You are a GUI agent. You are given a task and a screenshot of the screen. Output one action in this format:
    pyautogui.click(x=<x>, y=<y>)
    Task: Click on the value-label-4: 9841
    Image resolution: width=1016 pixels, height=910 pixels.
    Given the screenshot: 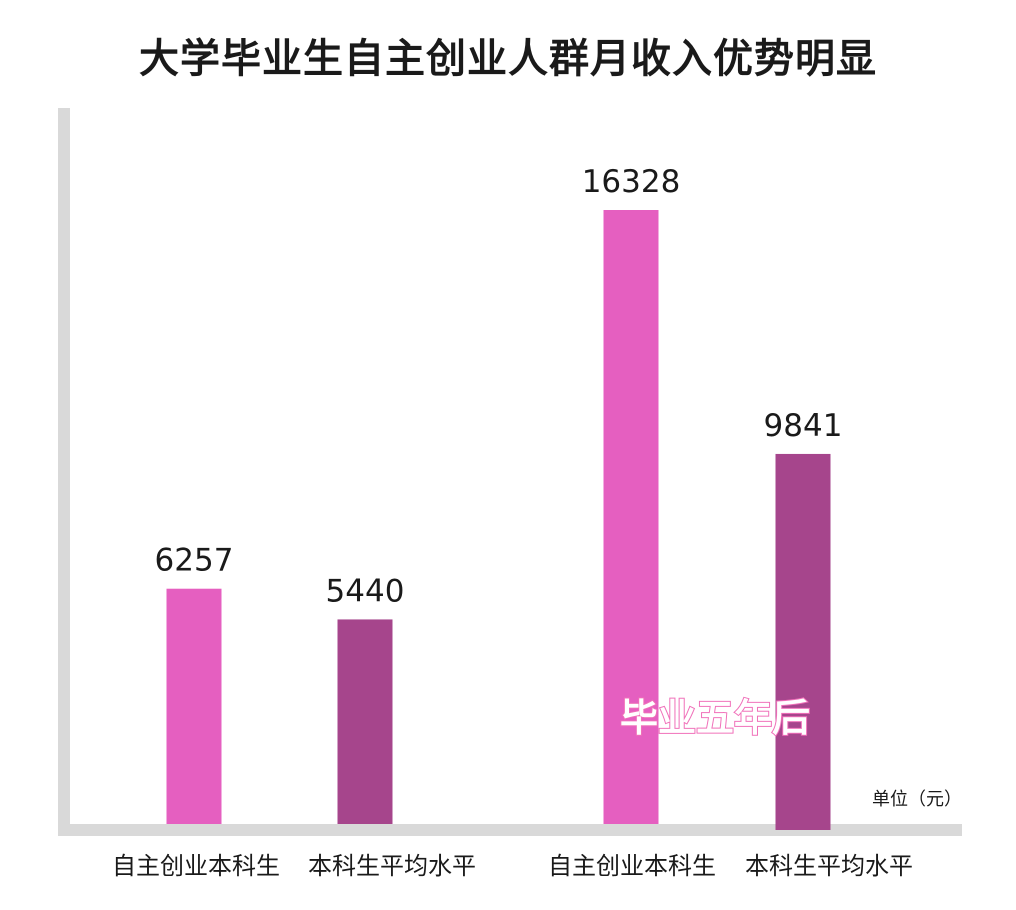 What is the action you would take?
    pyautogui.click(x=803, y=426)
    